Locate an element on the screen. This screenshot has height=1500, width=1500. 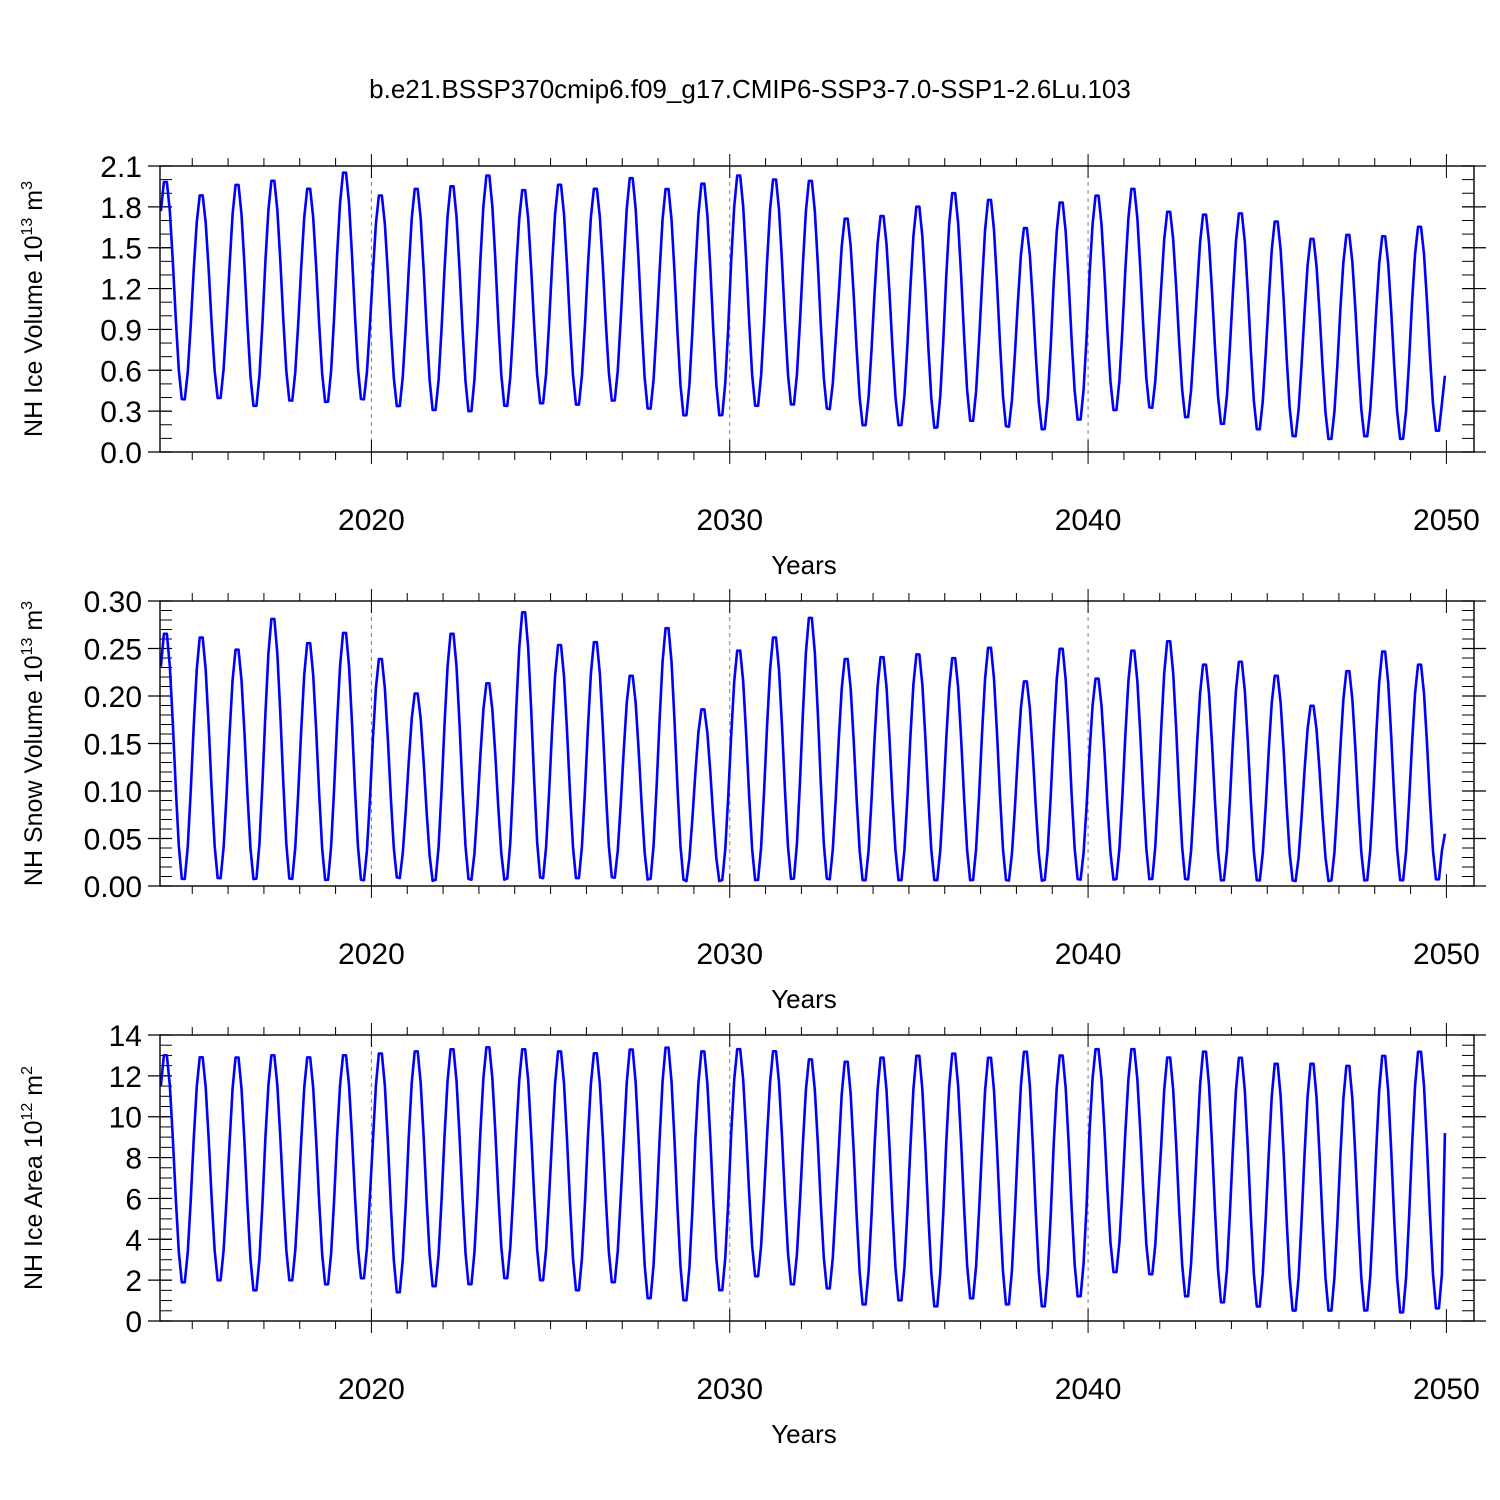
y-axis-label: NH Snow Volume 1013 m3 is located at coordinates (33, 743).